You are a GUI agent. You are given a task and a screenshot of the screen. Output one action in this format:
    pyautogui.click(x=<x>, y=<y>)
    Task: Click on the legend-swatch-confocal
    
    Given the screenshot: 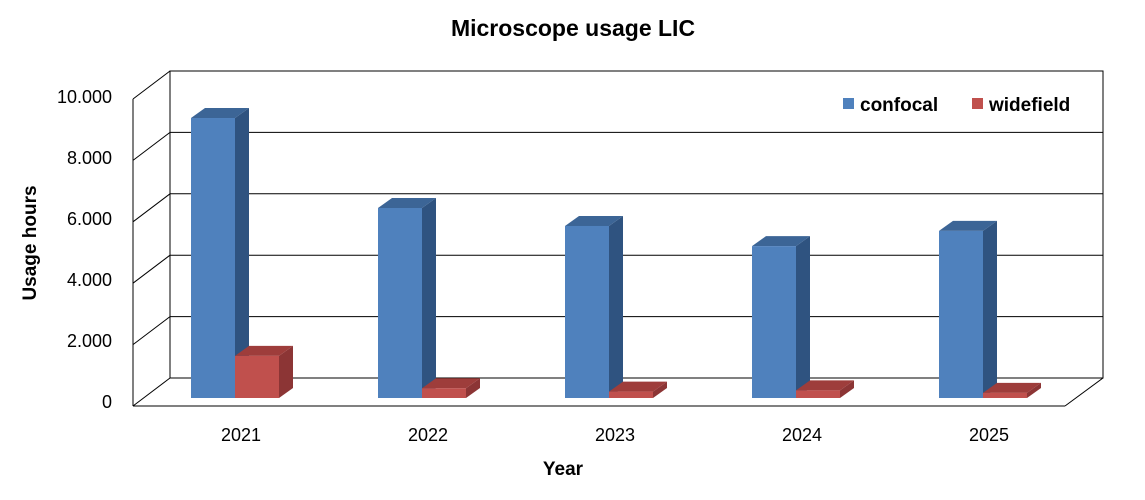 What is the action you would take?
    pyautogui.click(x=848, y=103)
    